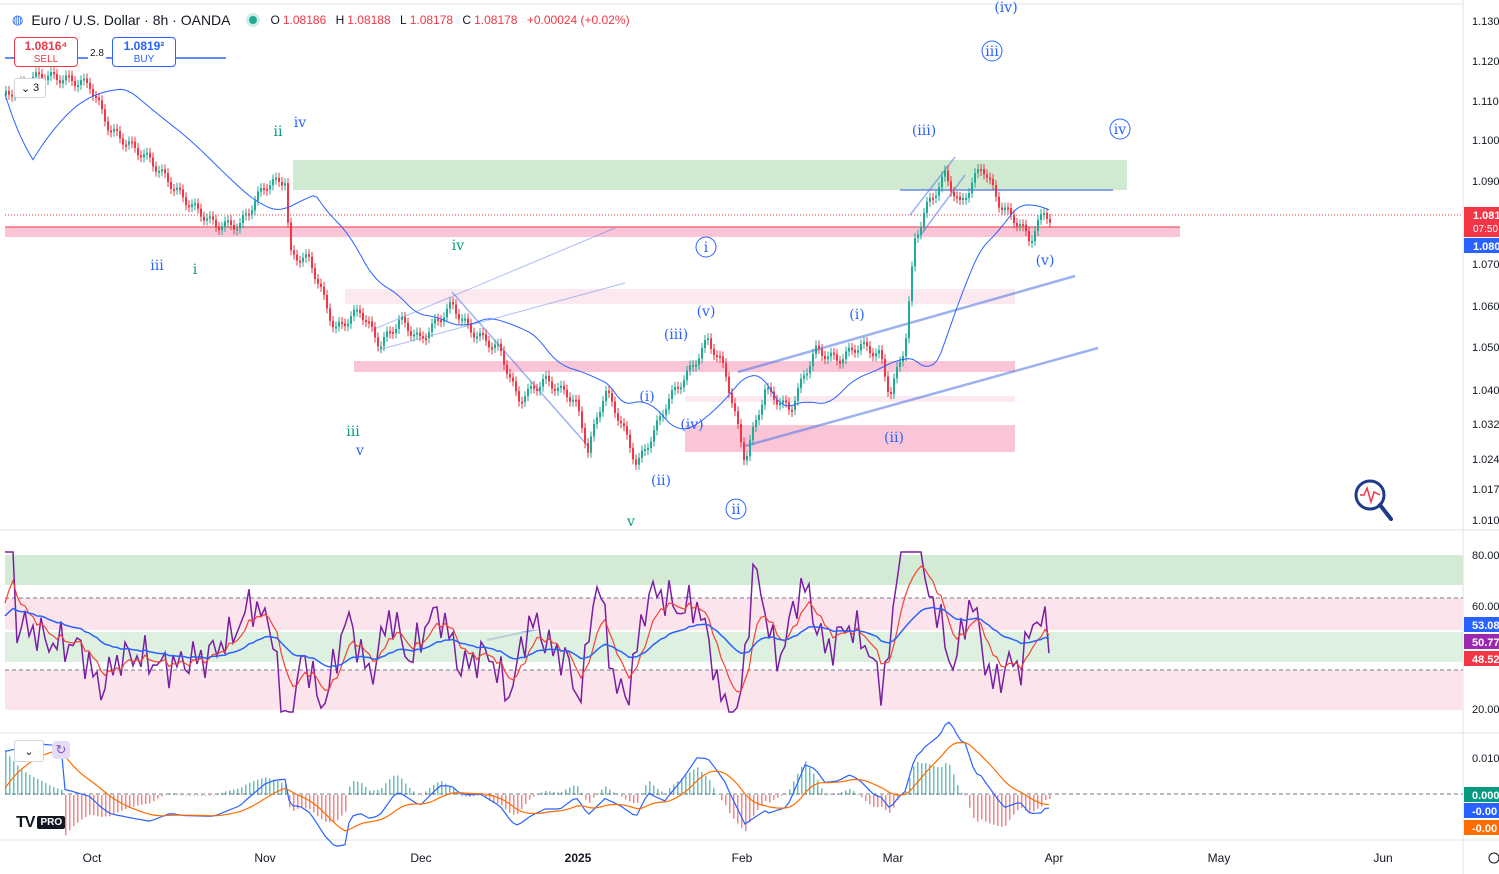 This screenshot has height=874, width=1499. I want to click on macd-signal-line, so click(527, 786).